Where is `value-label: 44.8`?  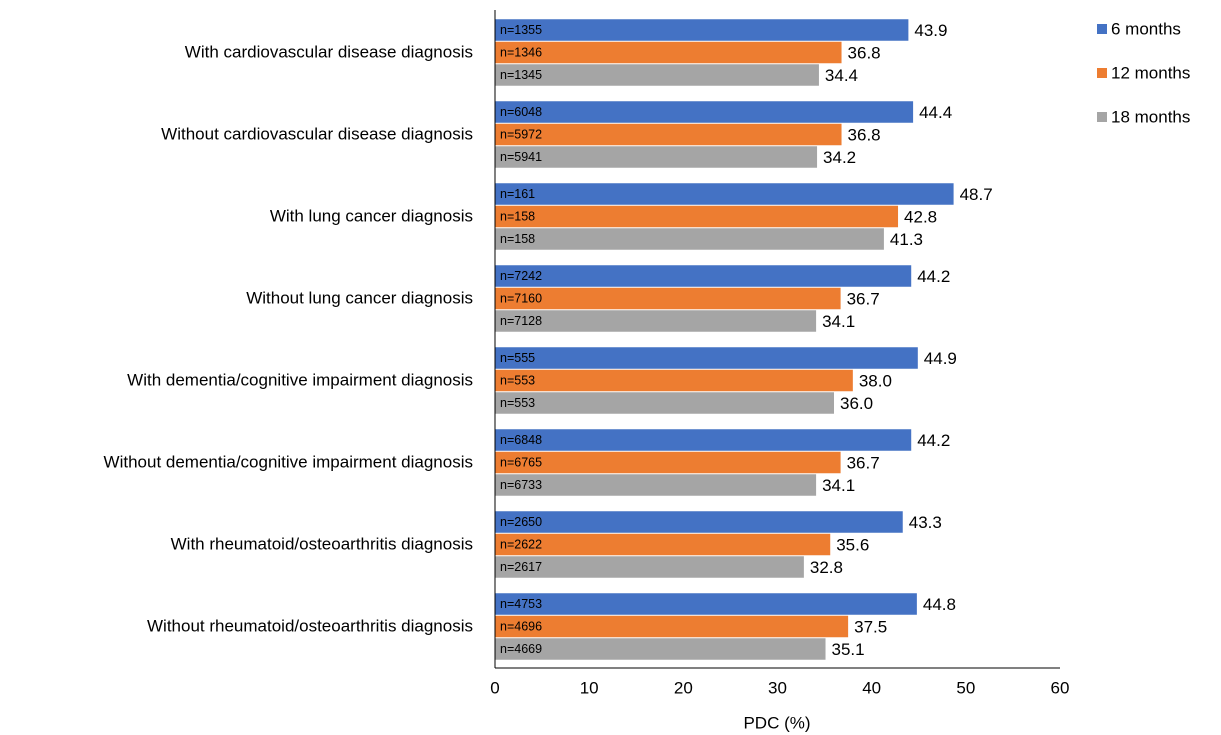 value-label: 44.8 is located at coordinates (939, 604).